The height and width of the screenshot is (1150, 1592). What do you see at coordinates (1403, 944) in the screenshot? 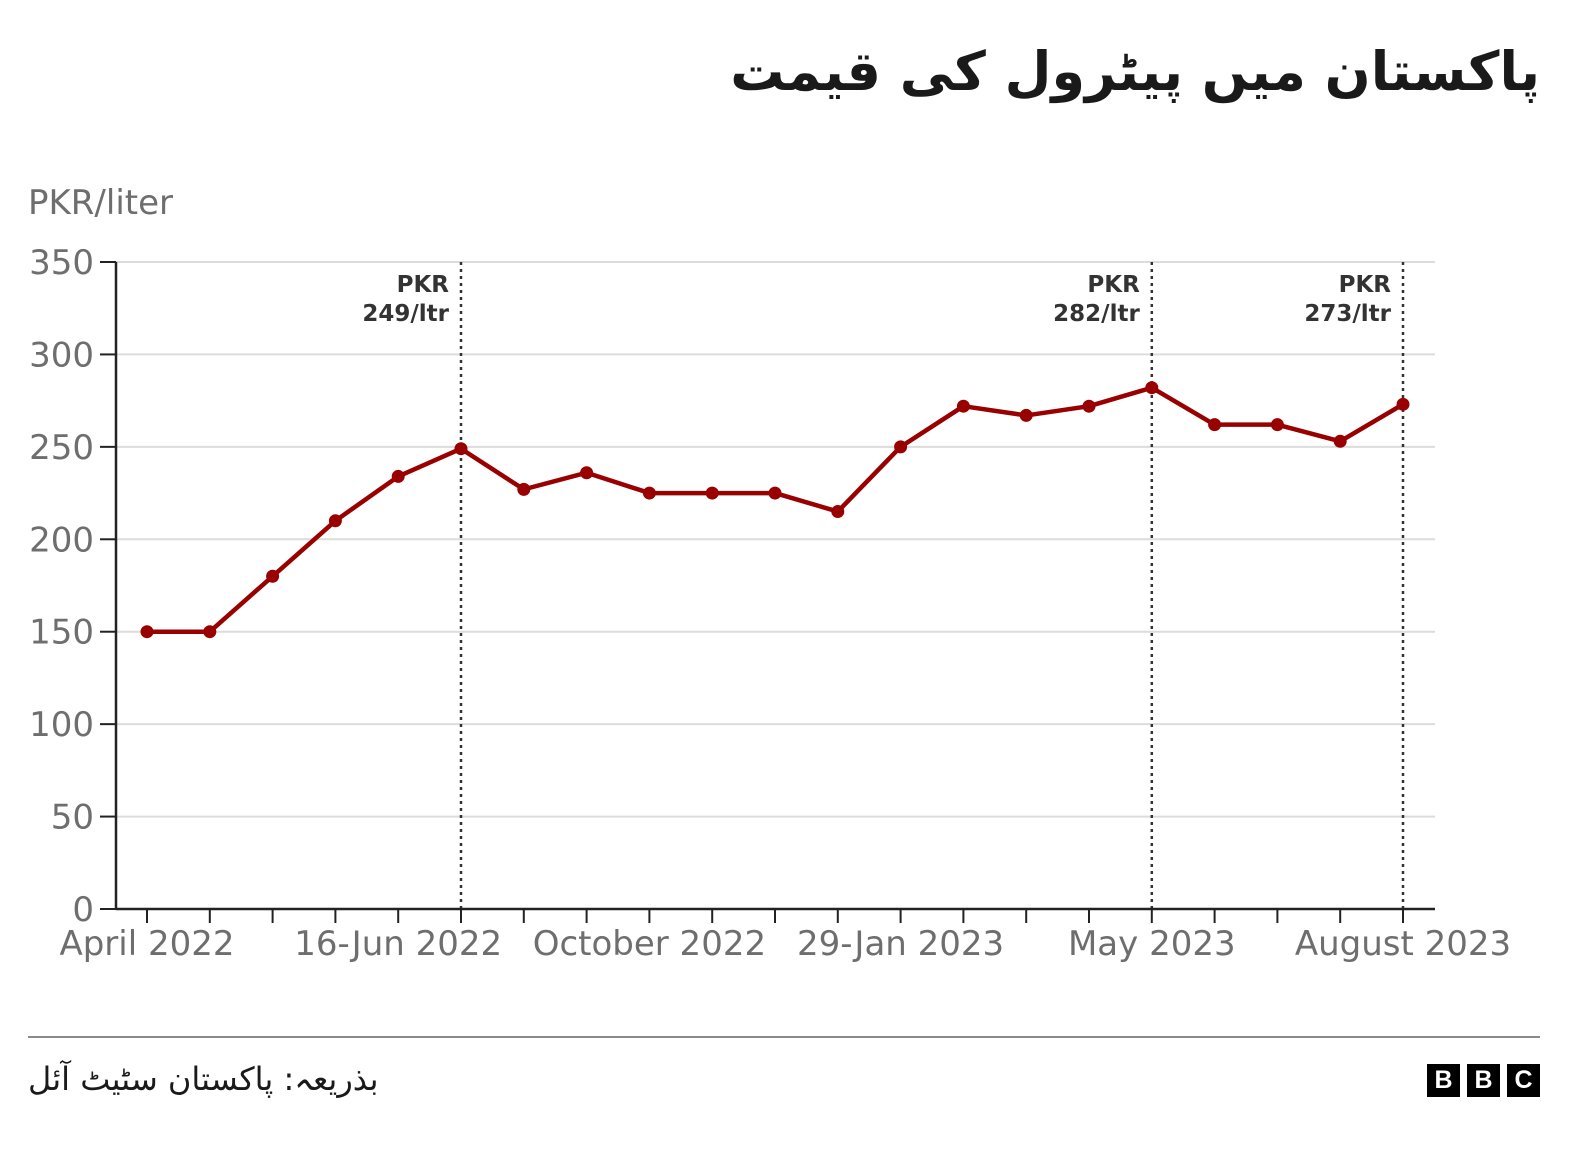
I see `x-tick-label: August 2023` at bounding box center [1403, 944].